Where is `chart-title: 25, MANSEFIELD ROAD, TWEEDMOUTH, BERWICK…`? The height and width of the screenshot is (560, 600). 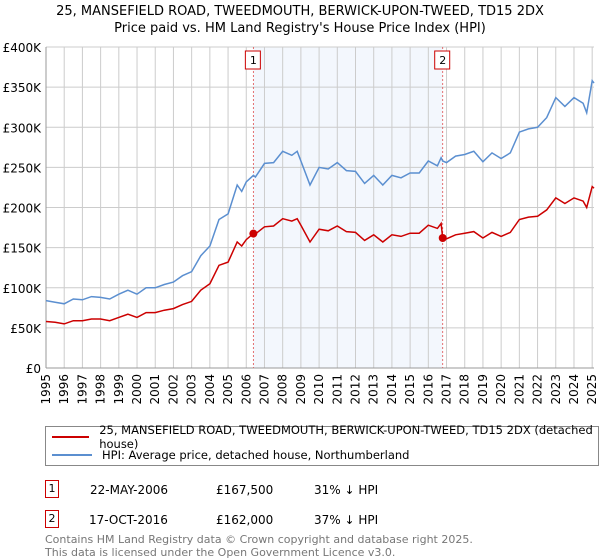 chart-title: 25, MANSEFIELD ROAD, TWEEDMOUTH, BERWICK… is located at coordinates (300, 11).